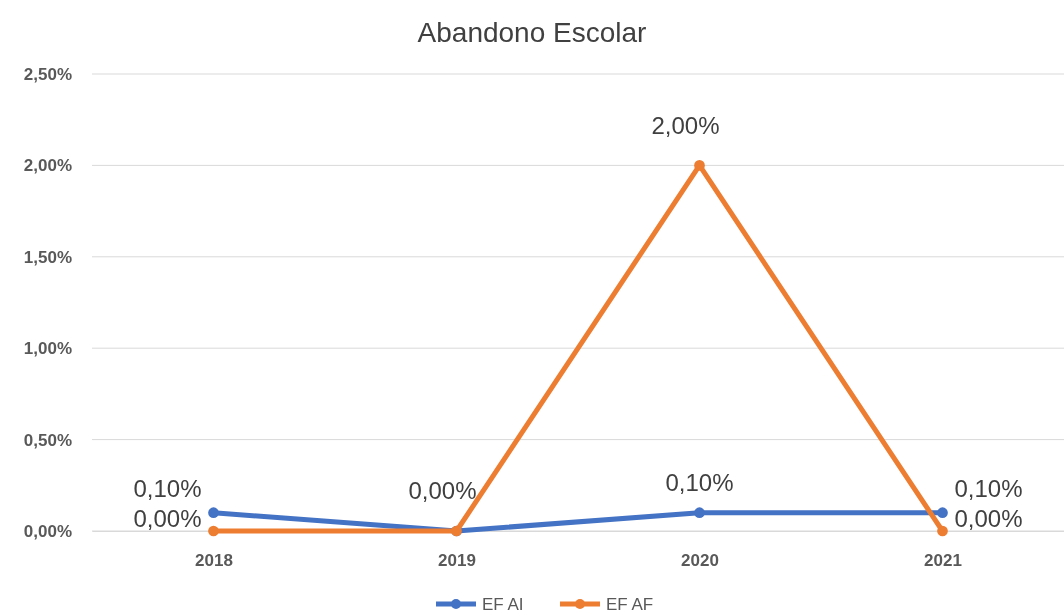  Describe the element at coordinates (685, 125) in the screenshot. I see `data-label: 2,00%` at that location.